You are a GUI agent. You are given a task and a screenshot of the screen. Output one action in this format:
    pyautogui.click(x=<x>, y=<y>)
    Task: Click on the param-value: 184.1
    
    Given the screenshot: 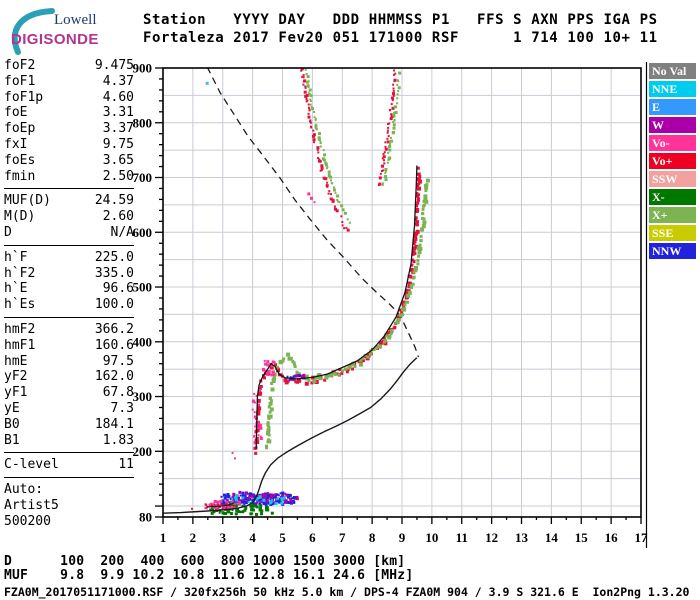 What is the action you would take?
    pyautogui.click(x=114, y=424)
    